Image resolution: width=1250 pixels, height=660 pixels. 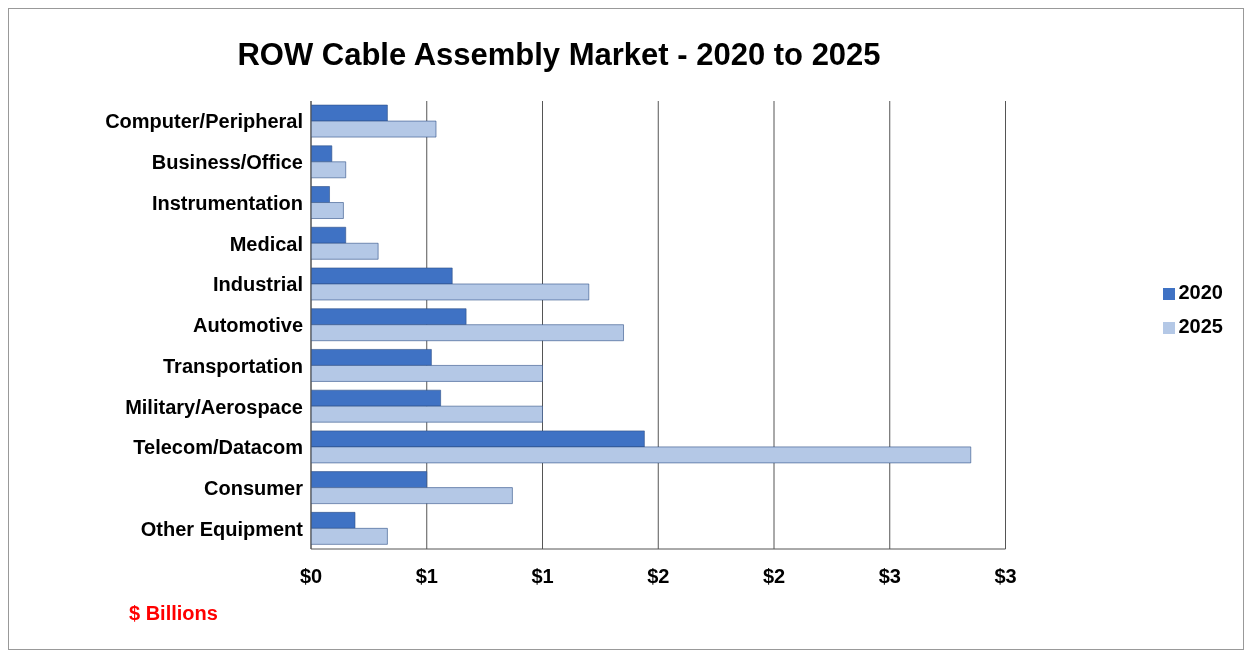 I want to click on y-tick-label: Consumer, so click(x=254, y=488).